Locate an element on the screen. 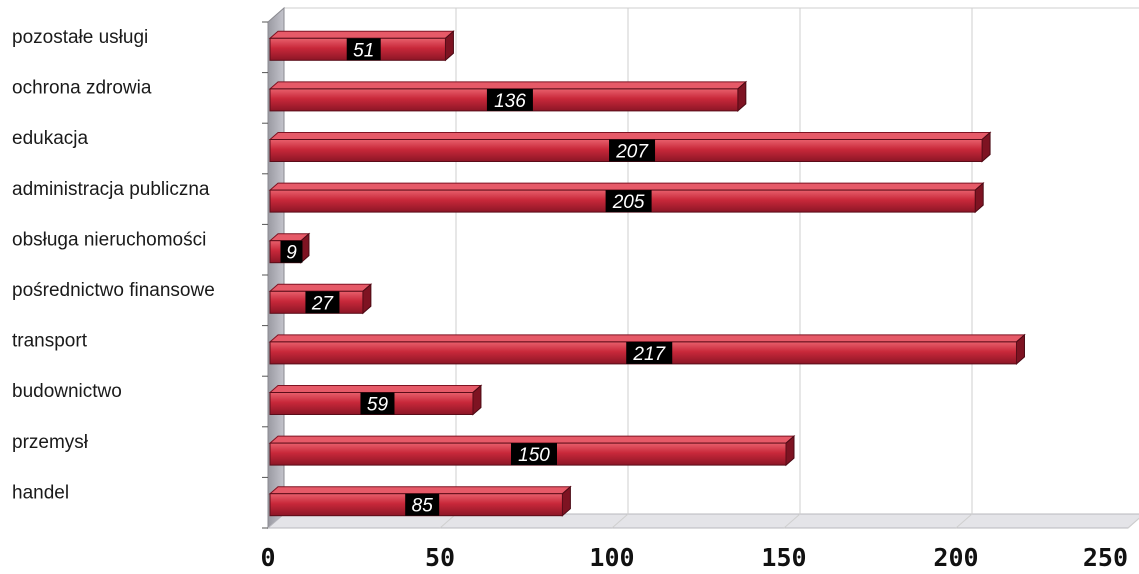 This screenshot has width=1139, height=574. x-tick-label: 100 is located at coordinates (611, 557).